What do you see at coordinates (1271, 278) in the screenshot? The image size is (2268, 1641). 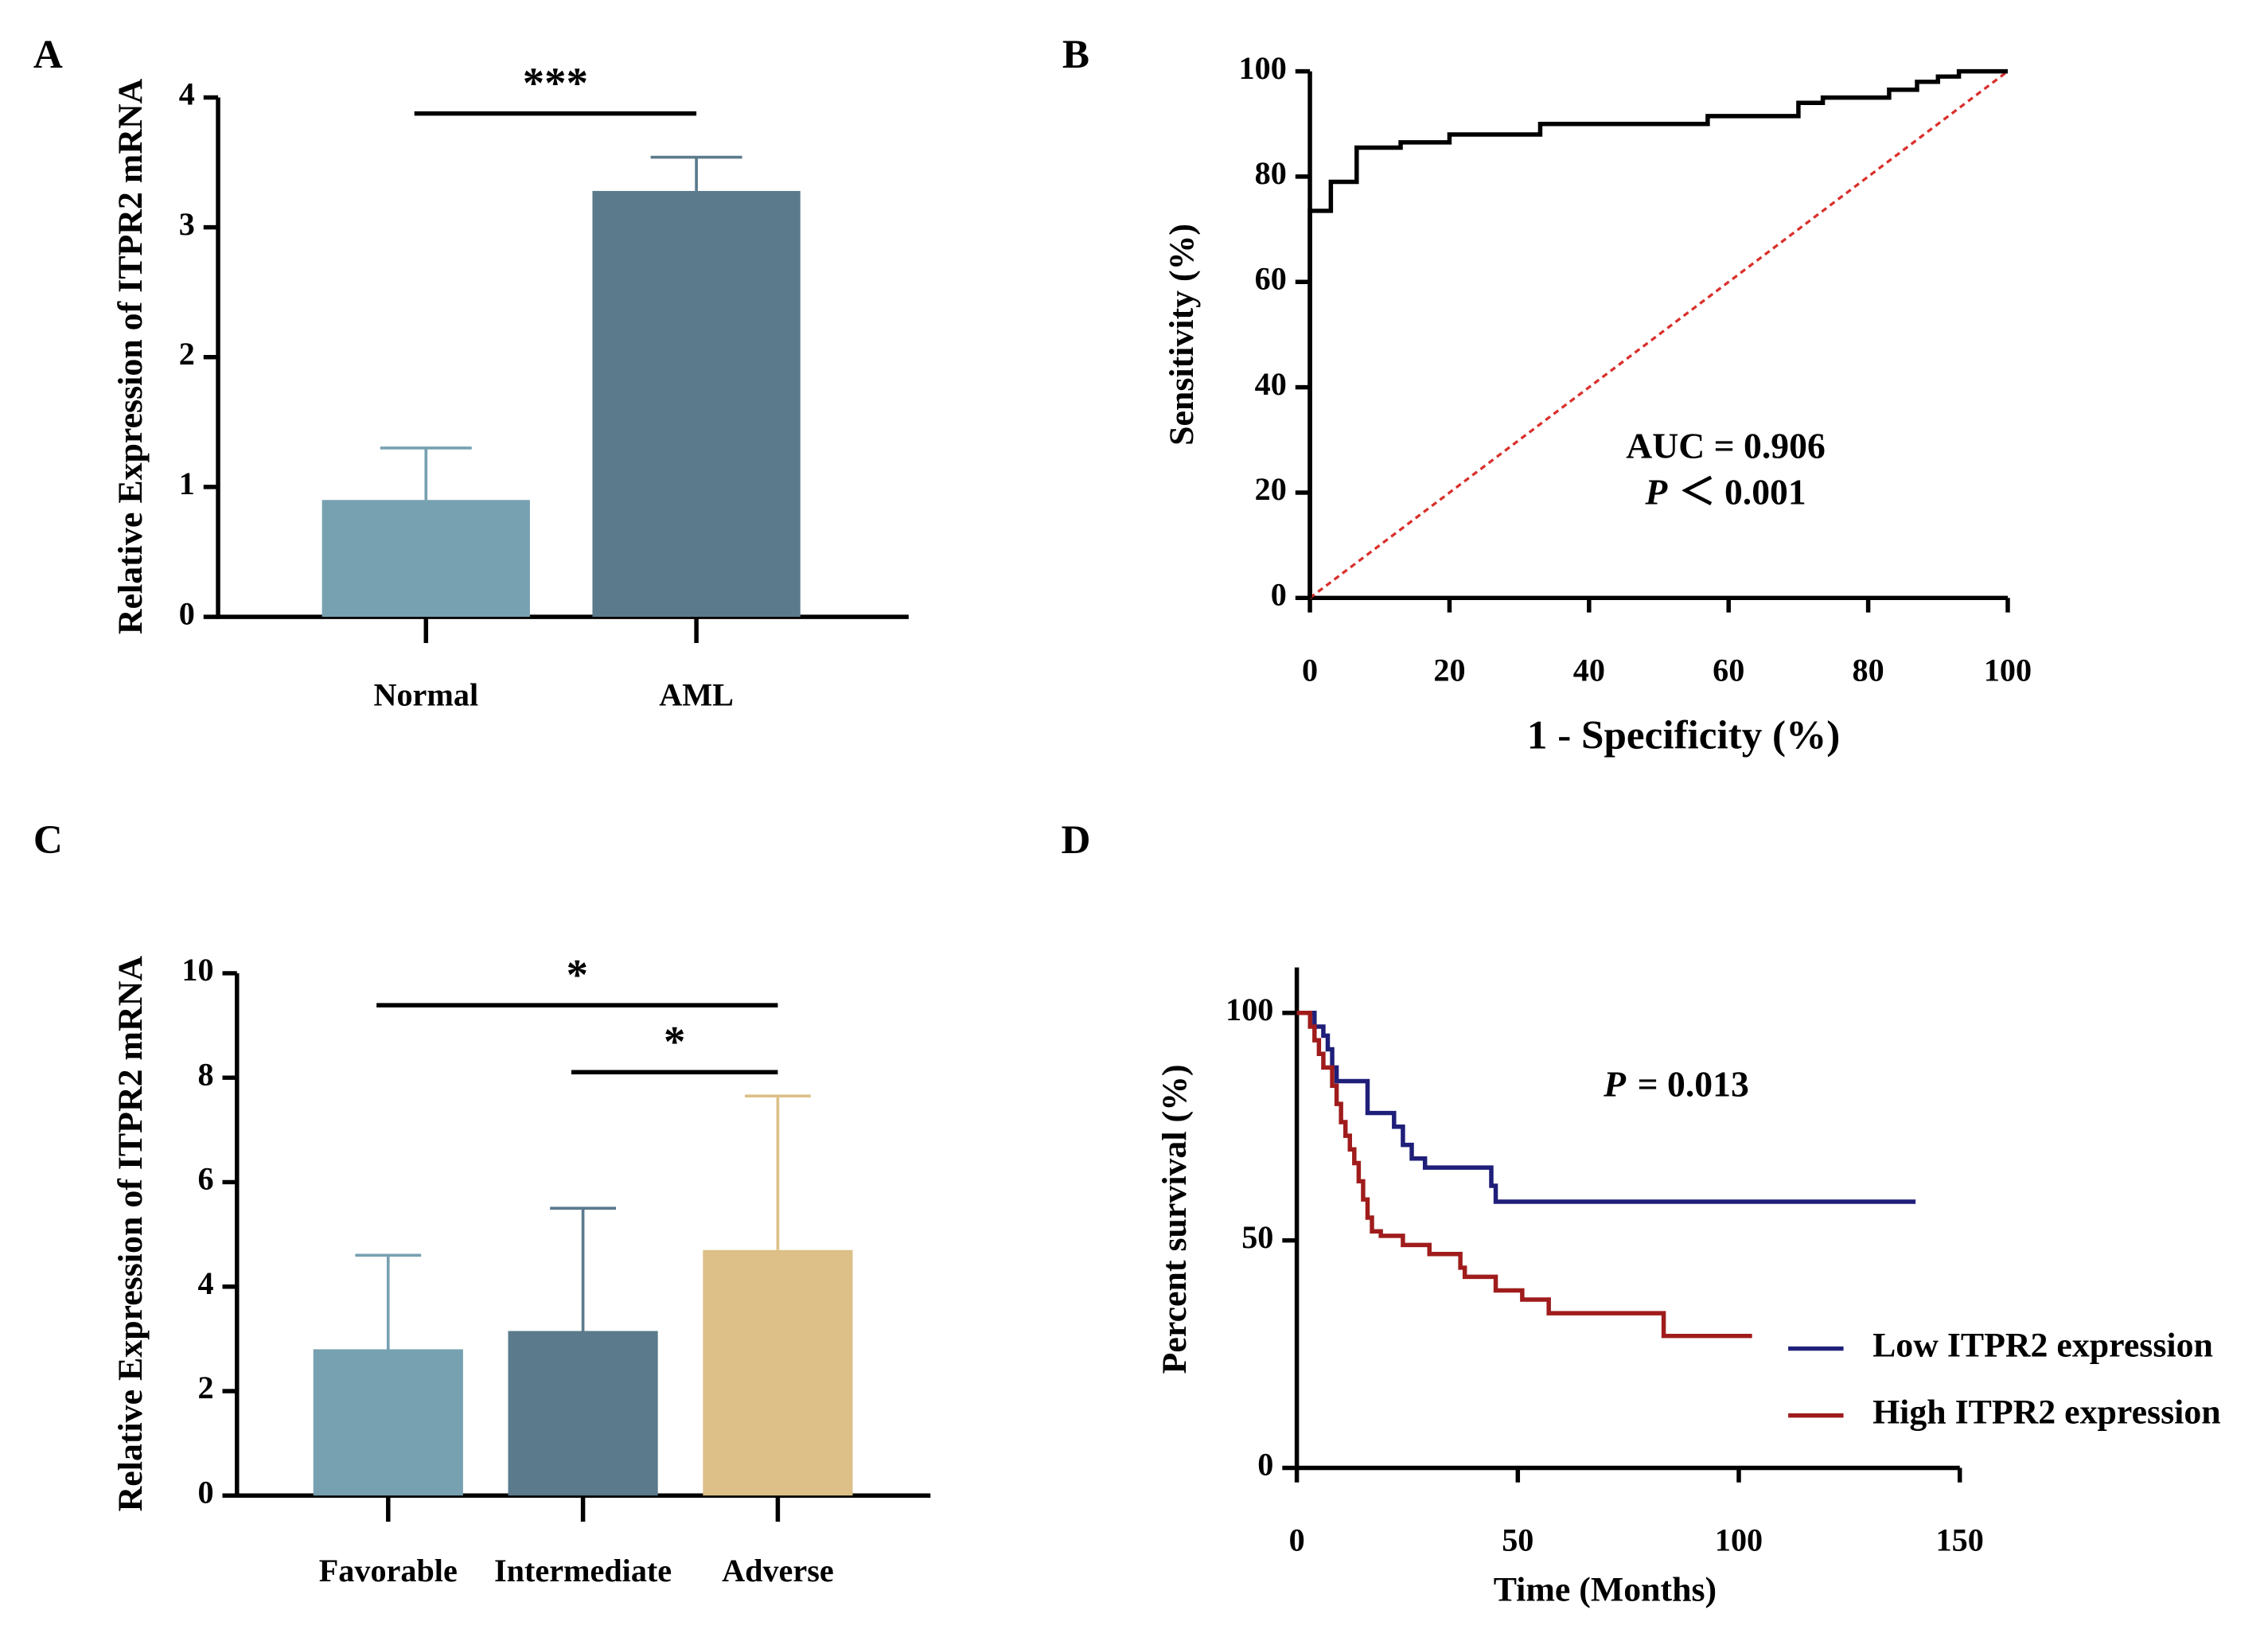 I see `y-tick-label: 60` at bounding box center [1271, 278].